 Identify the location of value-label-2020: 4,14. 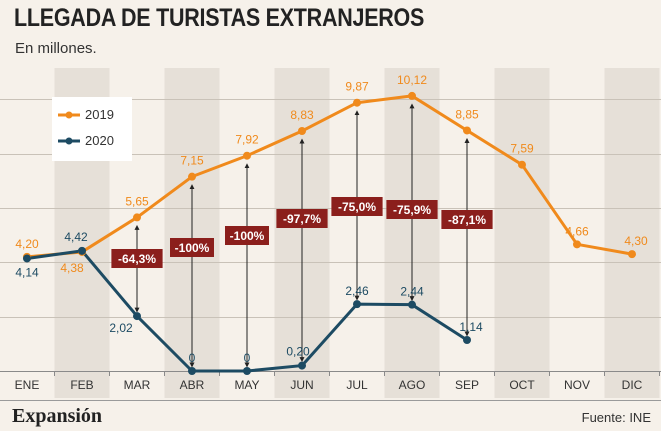
(27, 272).